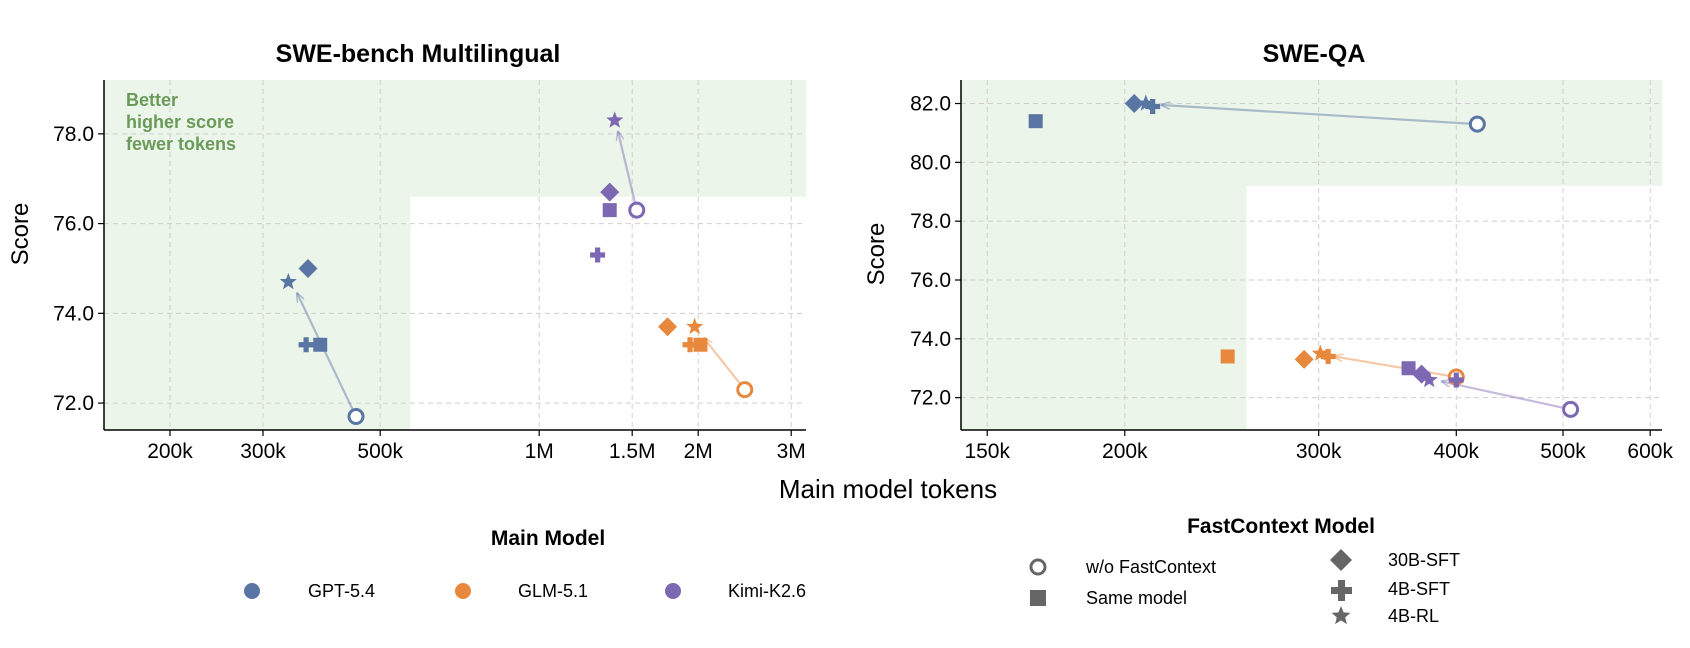 Image resolution: width=1690 pixels, height=648 pixels. Describe the element at coordinates (463, 591) in the screenshot. I see `legend-dot-glm` at that location.